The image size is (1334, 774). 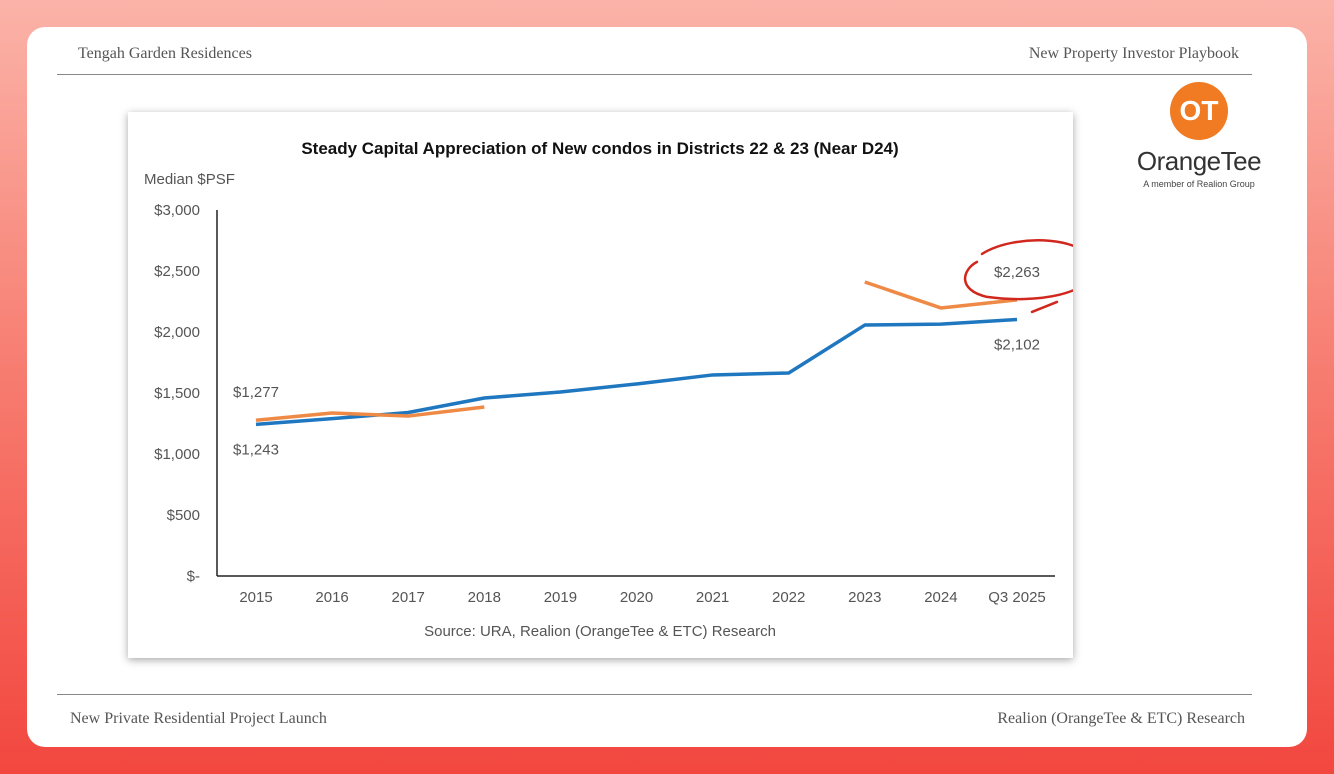 I want to click on footer-left: New Private Residential Project Launch, so click(x=198, y=718).